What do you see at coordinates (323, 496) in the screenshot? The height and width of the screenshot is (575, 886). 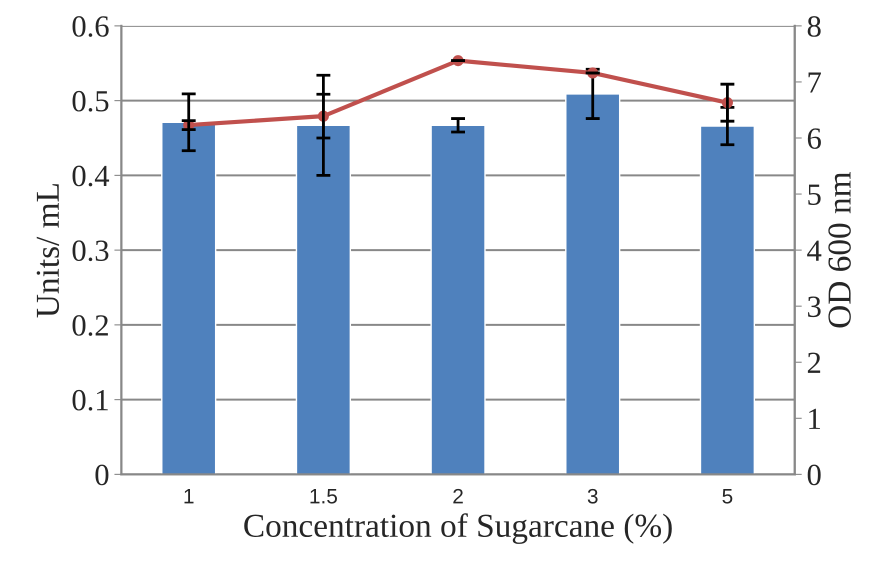 I see `x-tick-label: 1.5` at bounding box center [323, 496].